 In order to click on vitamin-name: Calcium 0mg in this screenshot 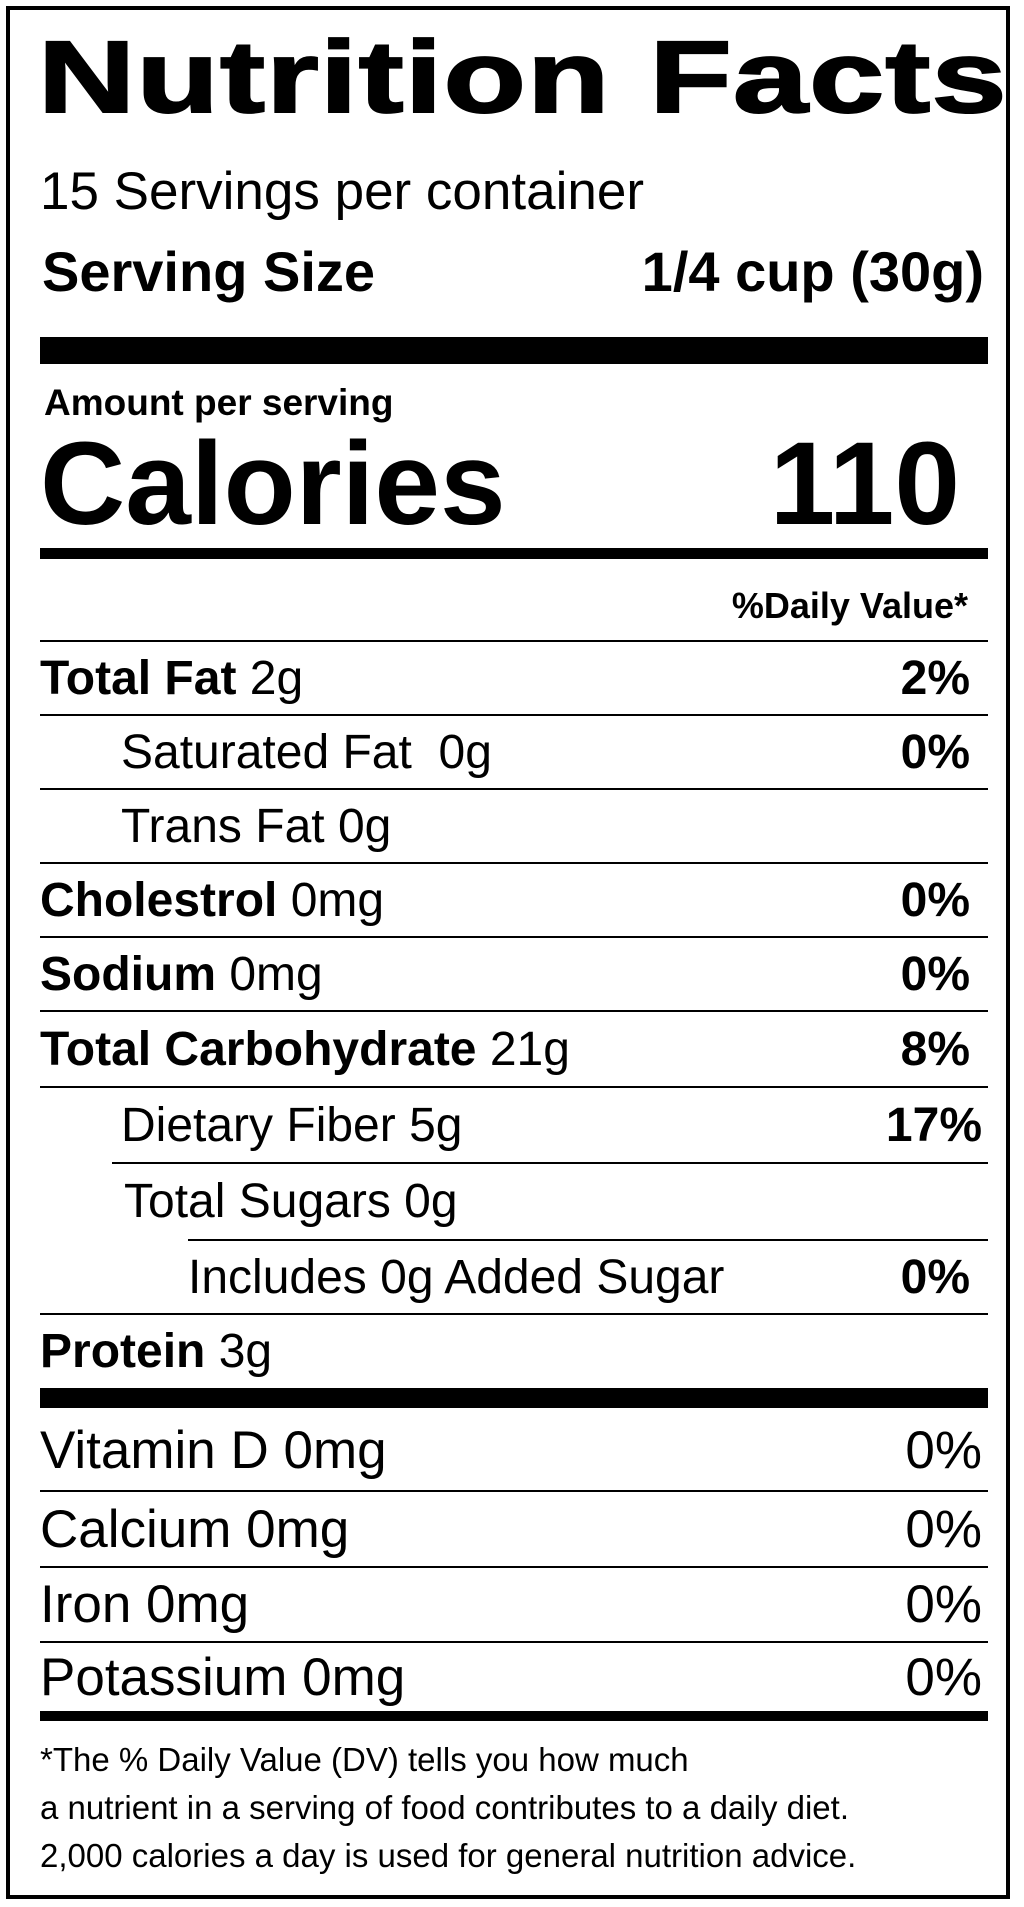, I will do `click(195, 1529)`.